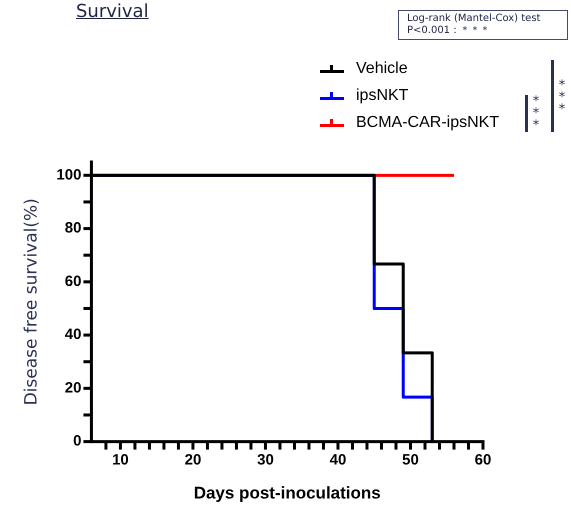  Describe the element at coordinates (69, 175) in the screenshot. I see `y-tick-label: 100` at that location.